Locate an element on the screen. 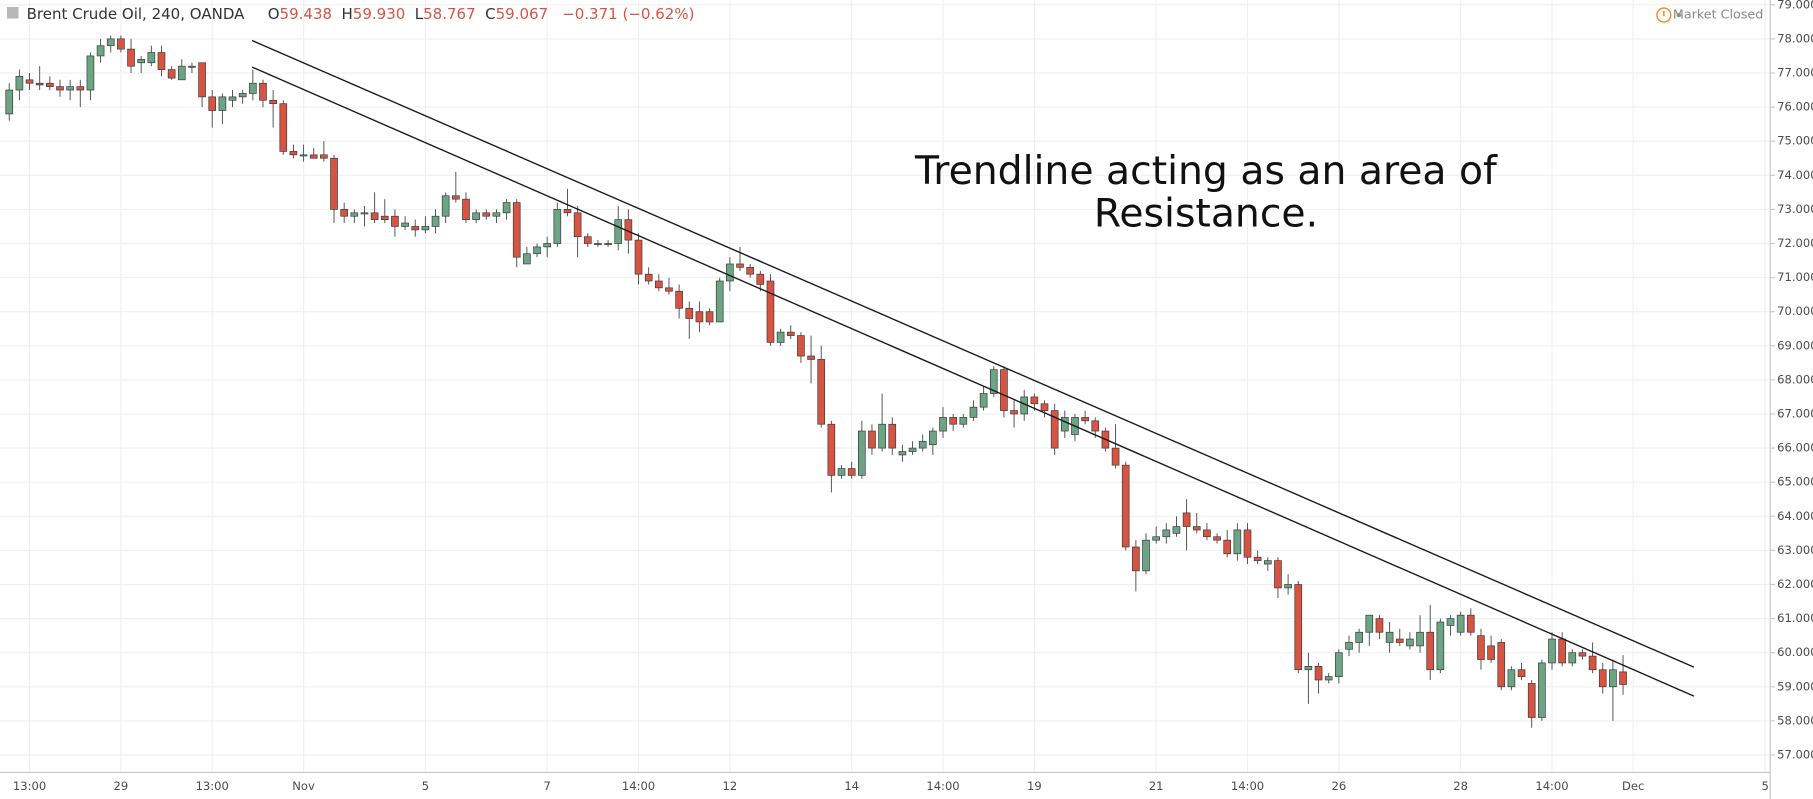 Image resolution: width=1813 pixels, height=799 pixels. x-tick-label: 7 is located at coordinates (546, 786).